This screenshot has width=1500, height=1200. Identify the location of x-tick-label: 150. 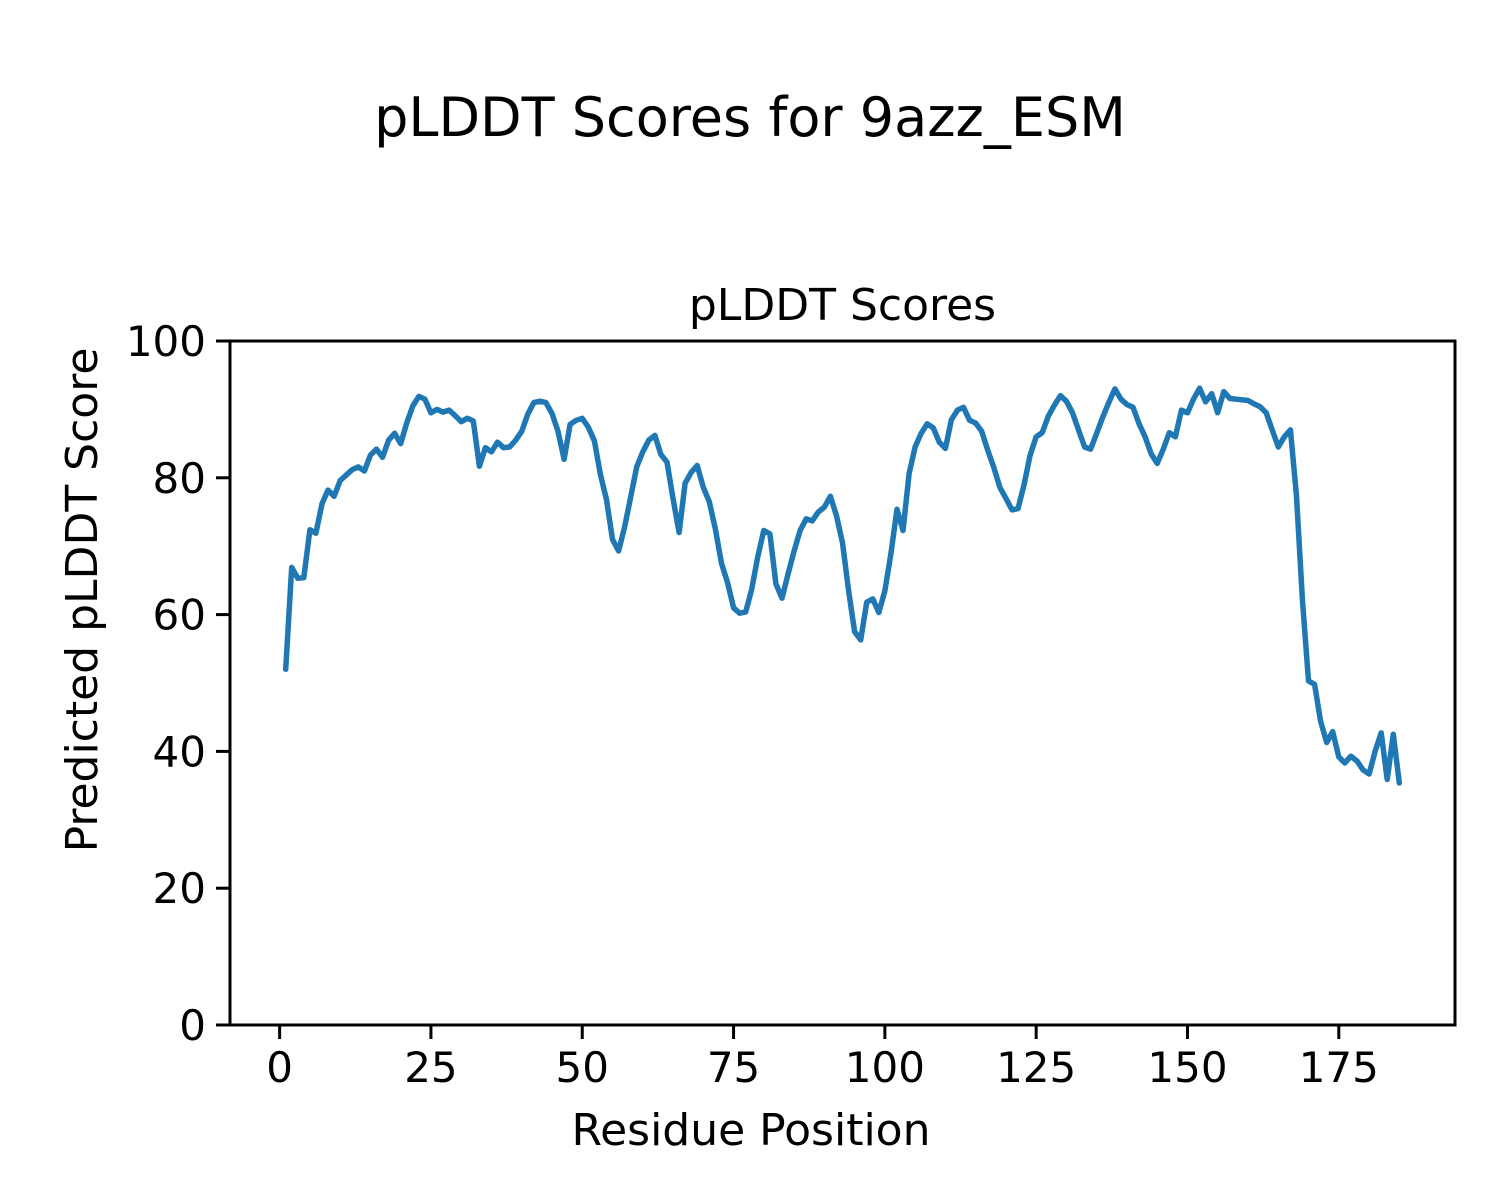
(1187, 1067).